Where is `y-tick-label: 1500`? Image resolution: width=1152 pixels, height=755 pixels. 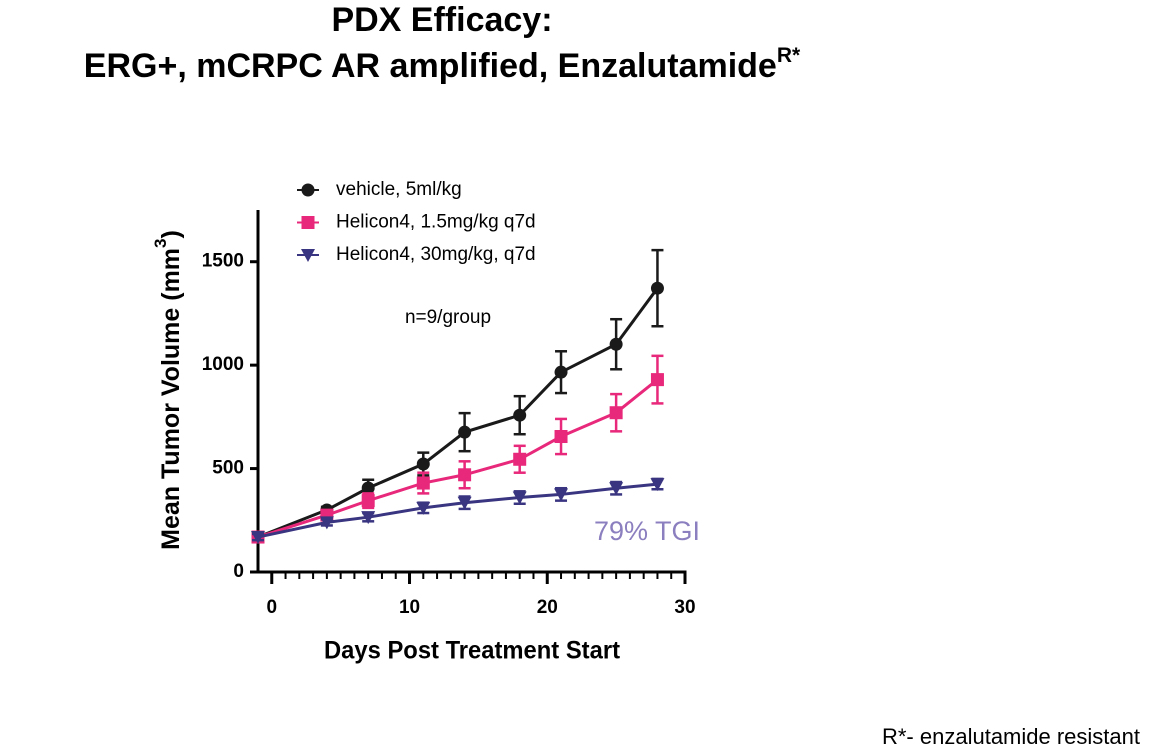
y-tick-label: 1500 is located at coordinates (223, 261).